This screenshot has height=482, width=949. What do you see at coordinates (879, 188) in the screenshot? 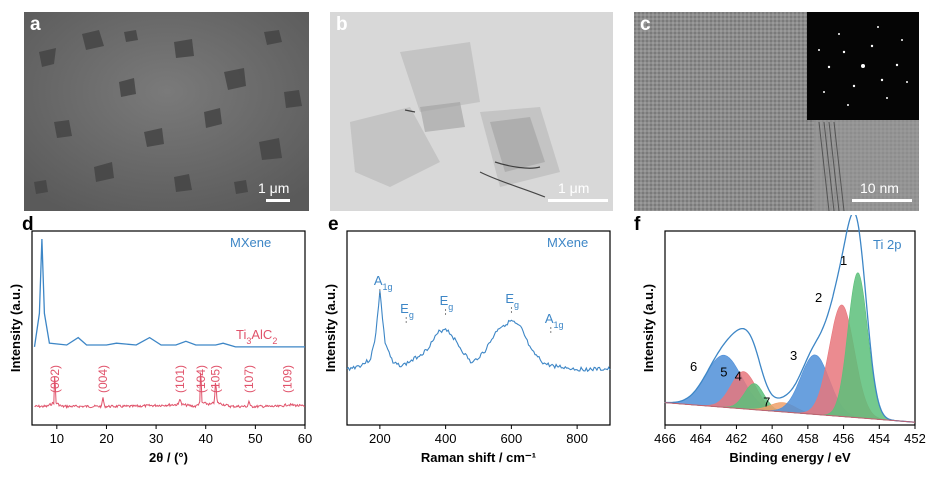
I see `panel-c-scale-text: 10 nm` at bounding box center [879, 188].